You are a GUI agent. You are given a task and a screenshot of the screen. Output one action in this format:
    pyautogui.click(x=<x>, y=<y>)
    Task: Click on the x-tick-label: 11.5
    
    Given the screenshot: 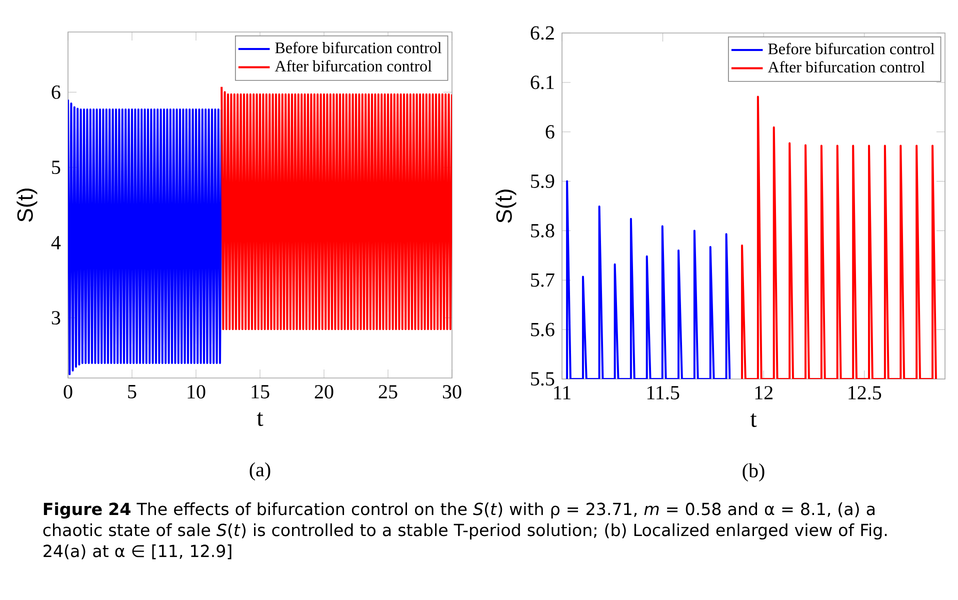 What is the action you would take?
    pyautogui.click(x=663, y=393)
    